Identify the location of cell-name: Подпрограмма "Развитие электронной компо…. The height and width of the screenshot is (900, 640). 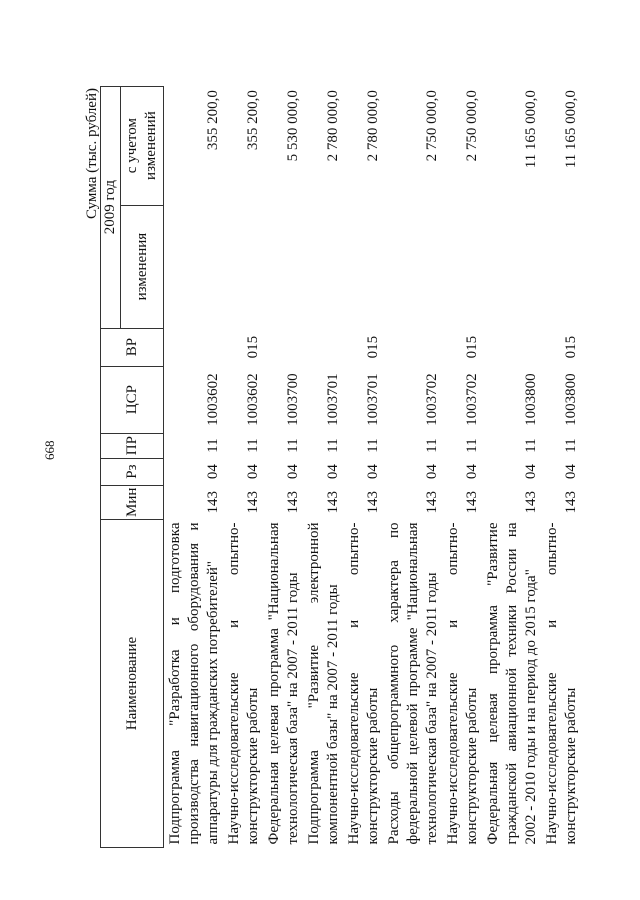
(323, 683).